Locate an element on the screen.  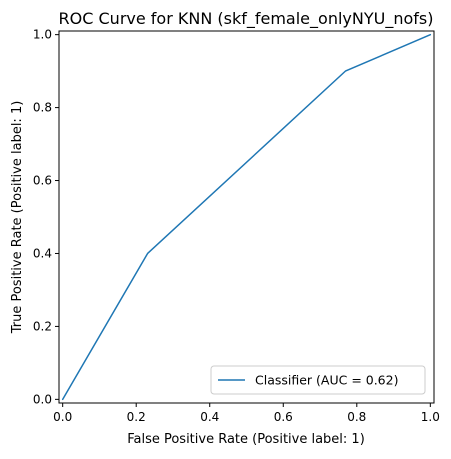
x-tick-label: 0.6 is located at coordinates (283, 417).